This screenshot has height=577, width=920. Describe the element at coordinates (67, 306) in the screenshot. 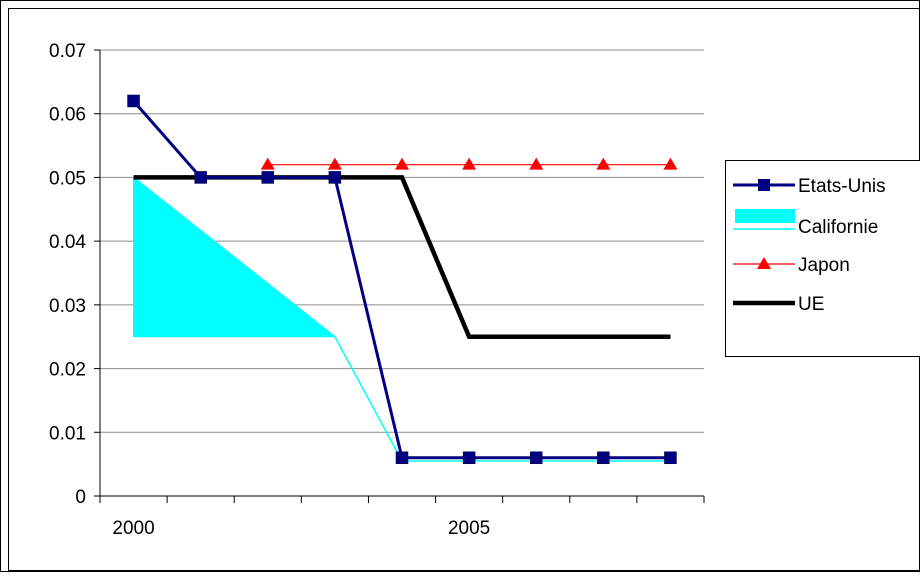

I see `y-tick-label: 0.03` at that location.